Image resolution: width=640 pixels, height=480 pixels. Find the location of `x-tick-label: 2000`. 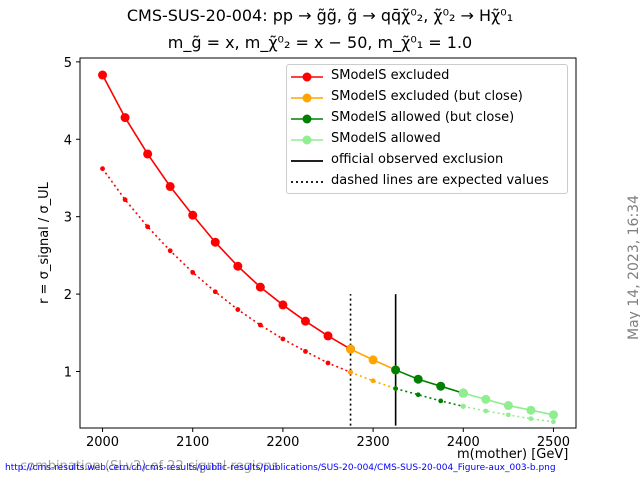

x-tick-label: 2000 is located at coordinates (102, 442).